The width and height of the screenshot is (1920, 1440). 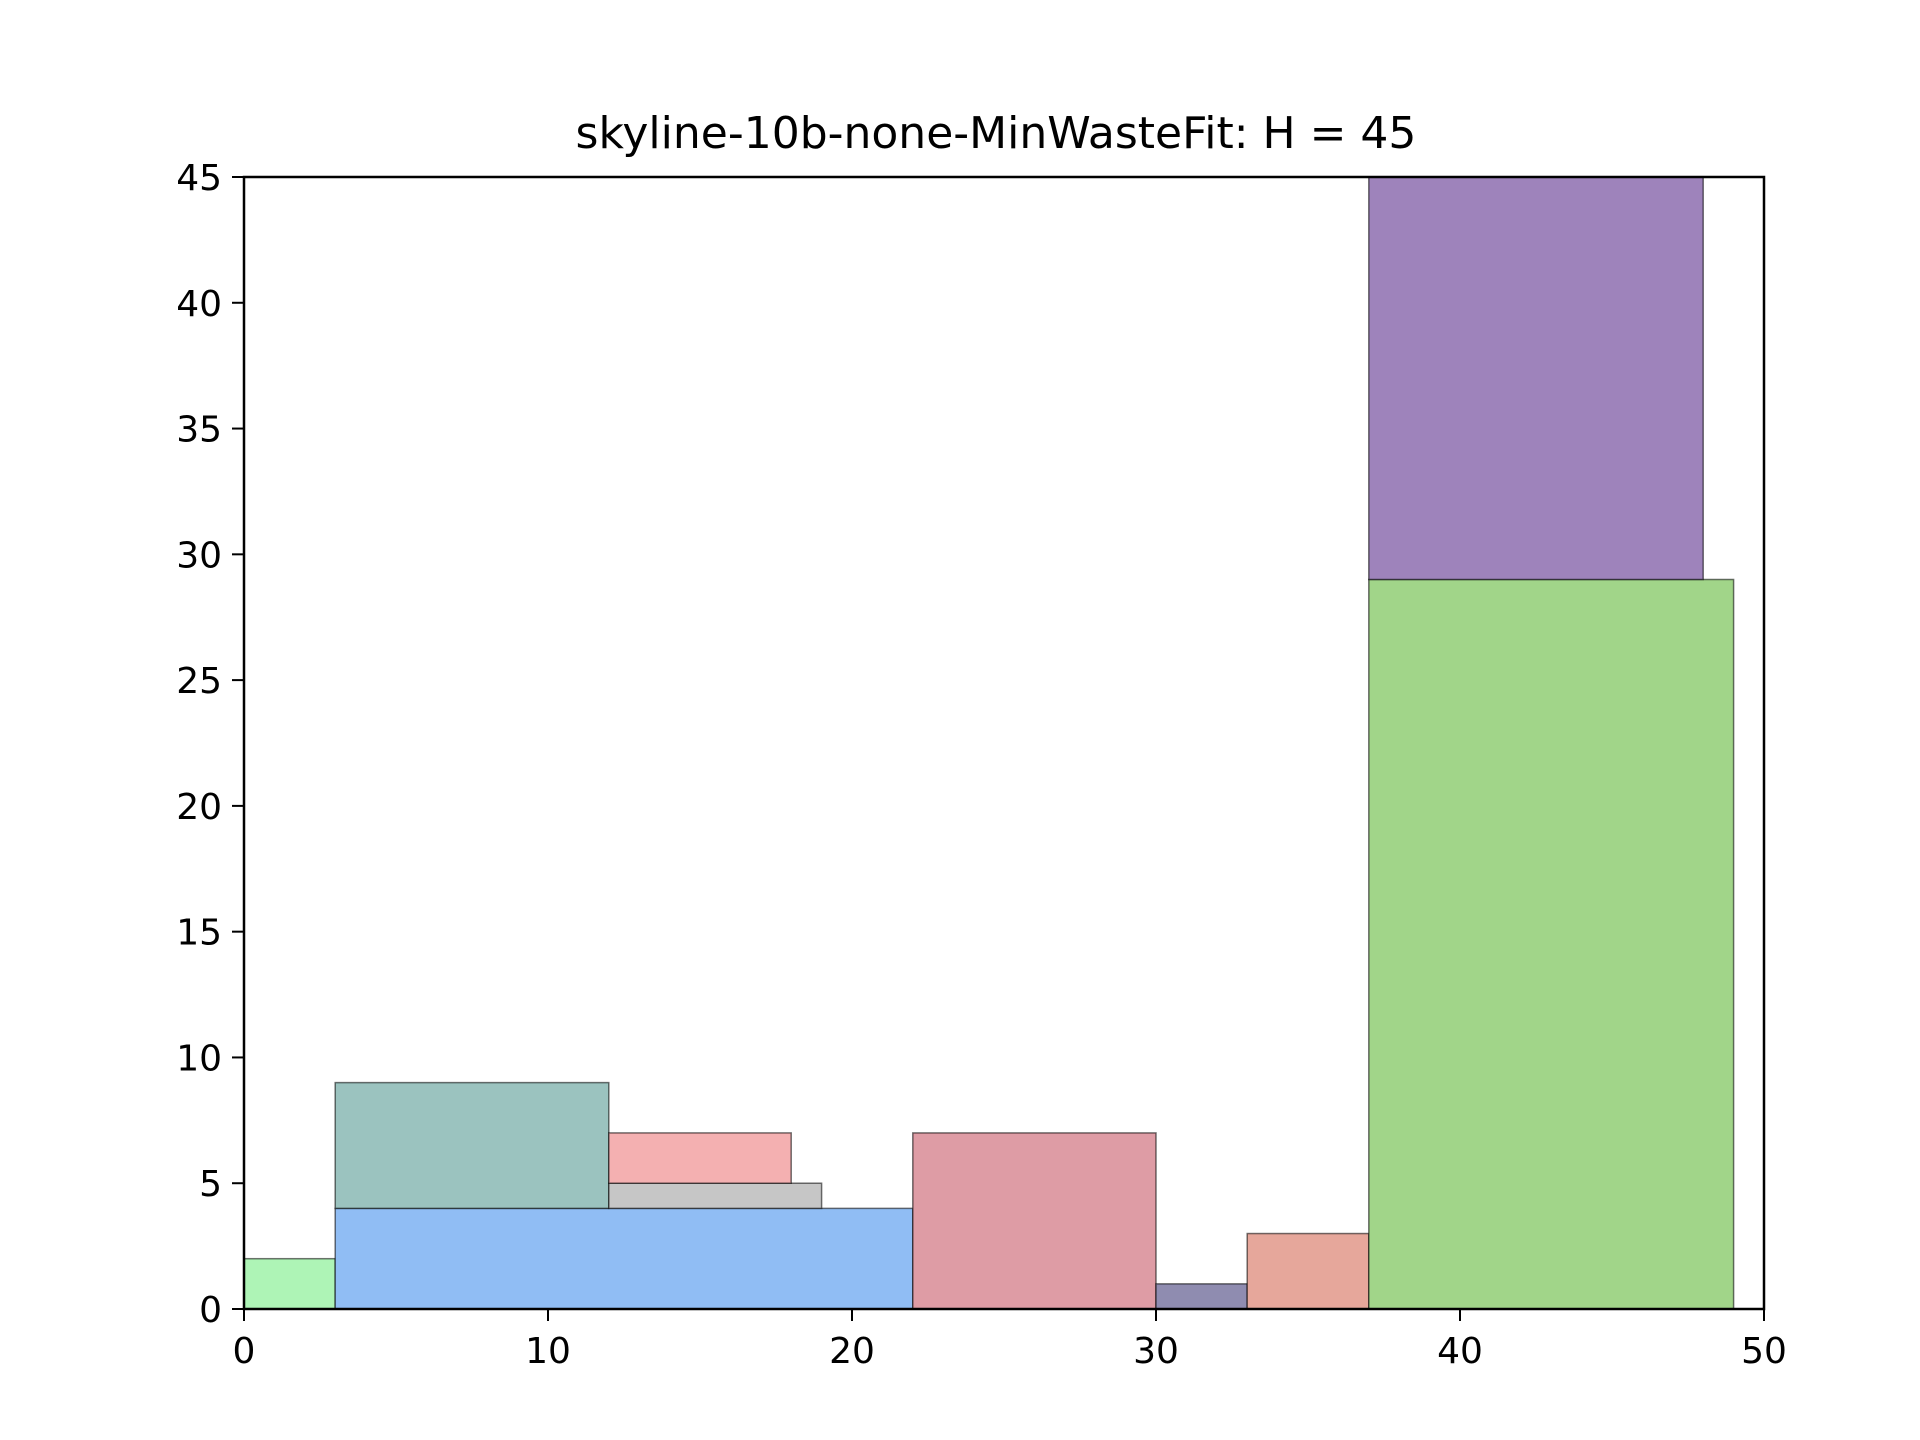 I want to click on y-tick-label: 30, so click(x=199, y=555).